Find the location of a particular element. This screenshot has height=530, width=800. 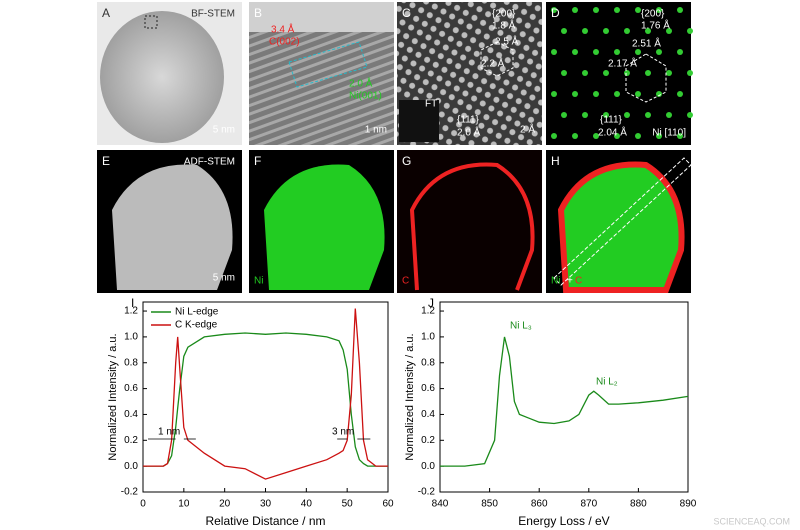

image-panel: C {200}1.8 Å 2.5 Å 2.2 Å FT {111}2.0 Å 2 Å is located at coordinates (469, 73).